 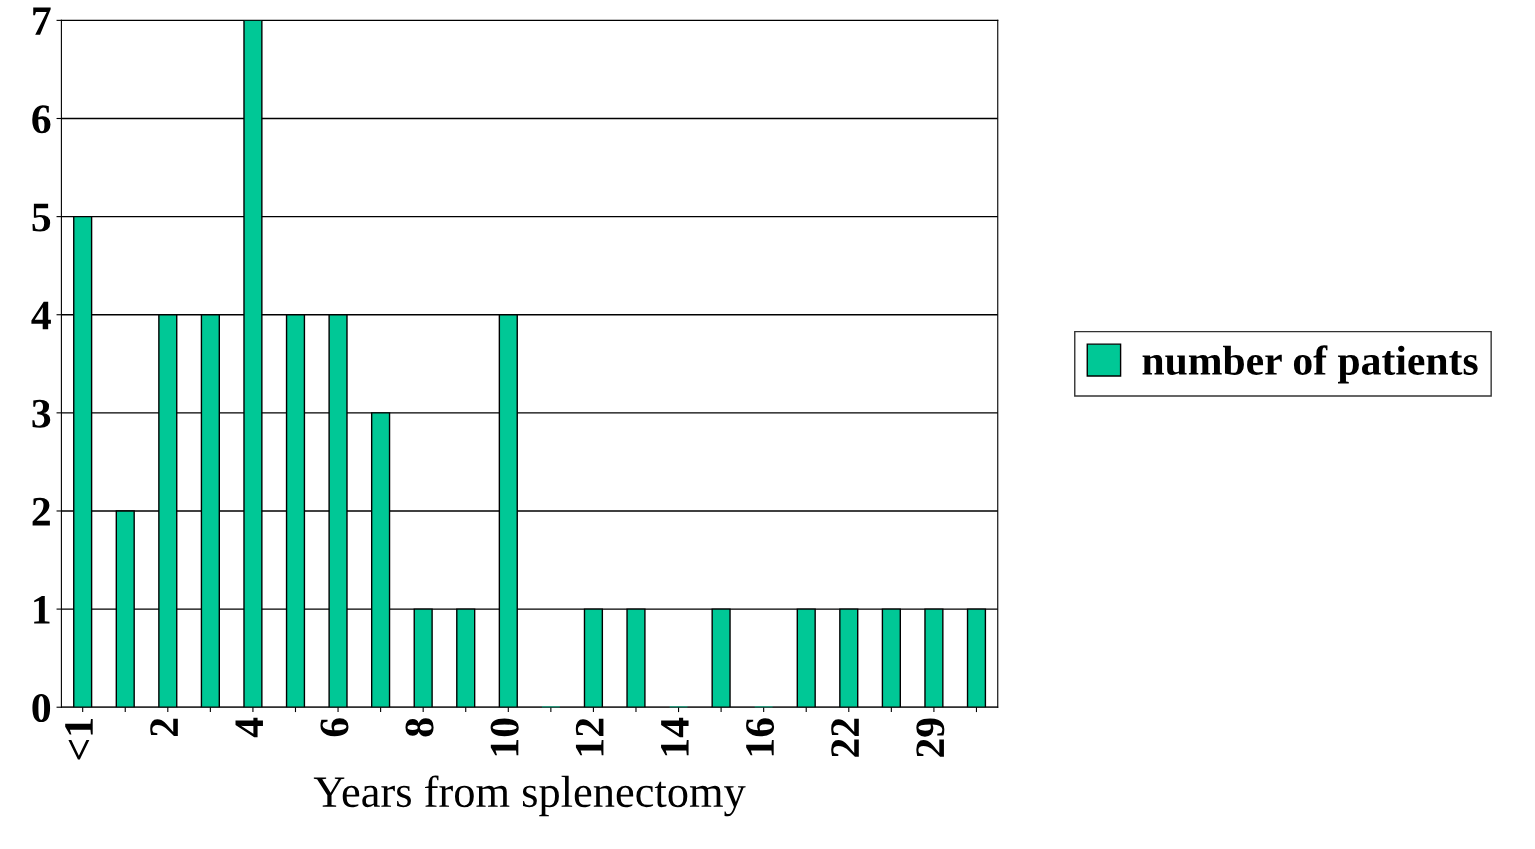 What do you see at coordinates (760, 737) in the screenshot?
I see `x-tick-label: 16` at bounding box center [760, 737].